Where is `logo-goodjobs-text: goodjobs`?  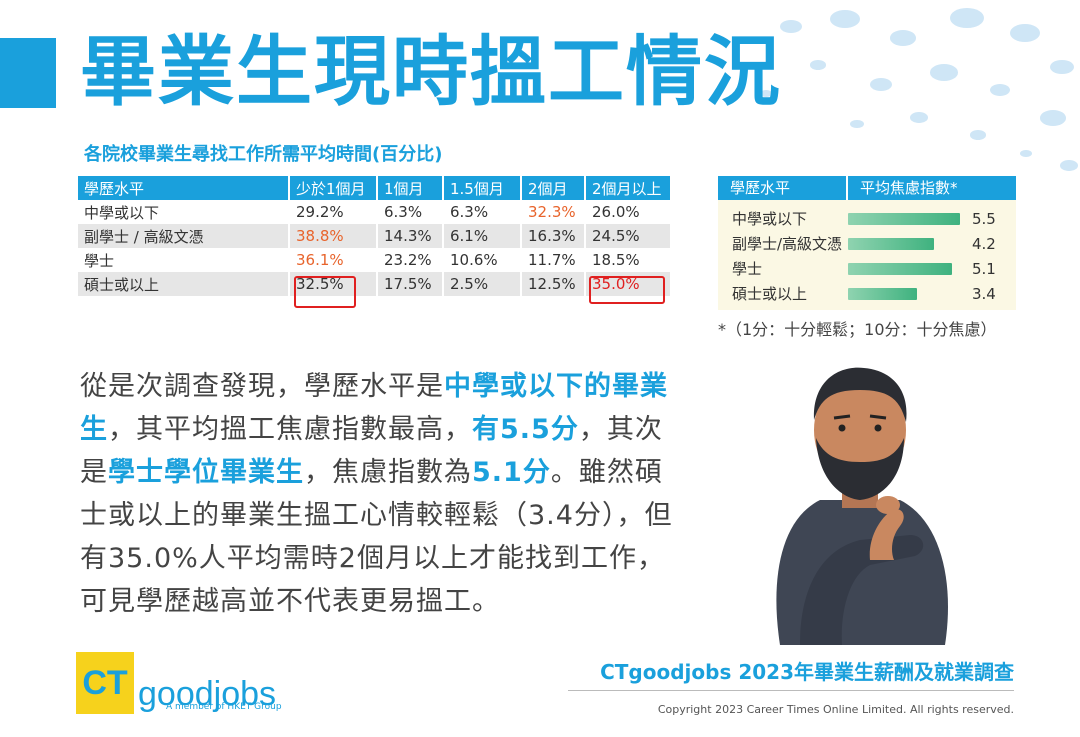 logo-goodjobs-text: goodjobs is located at coordinates (207, 694).